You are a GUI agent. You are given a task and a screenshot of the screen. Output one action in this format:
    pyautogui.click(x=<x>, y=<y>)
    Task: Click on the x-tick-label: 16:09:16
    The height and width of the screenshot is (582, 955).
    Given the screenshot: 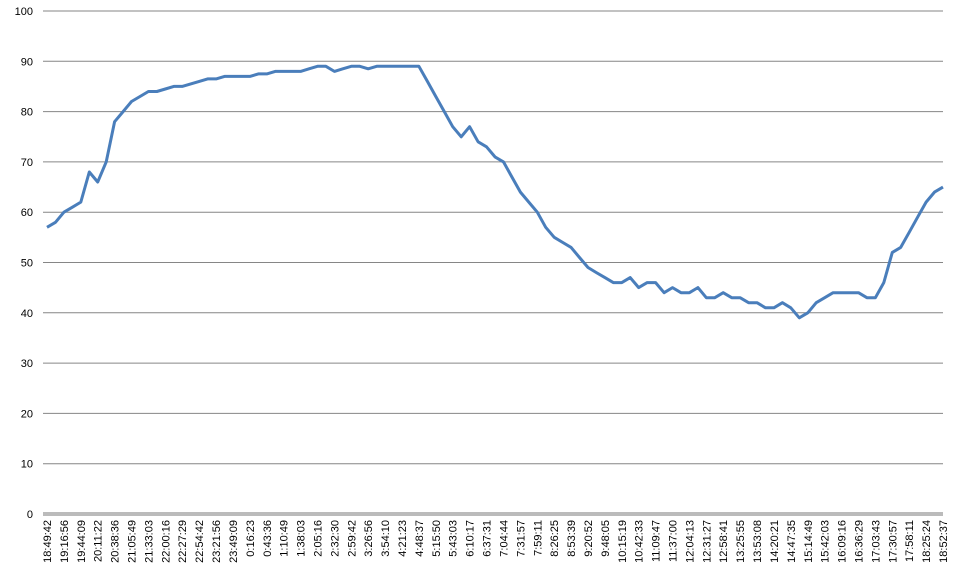 What is the action you would take?
    pyautogui.click(x=843, y=541)
    